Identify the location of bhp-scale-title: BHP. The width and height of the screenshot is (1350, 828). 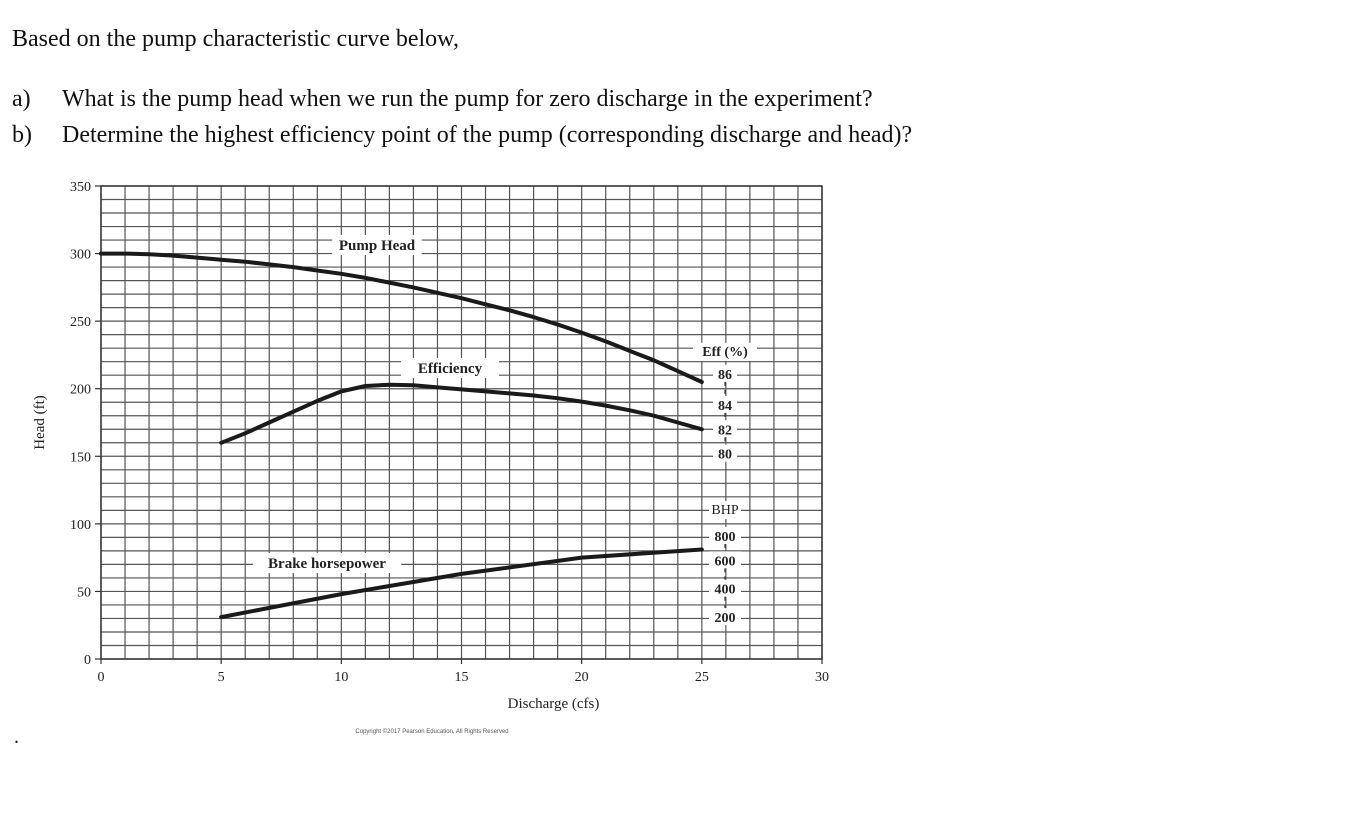
(724, 510).